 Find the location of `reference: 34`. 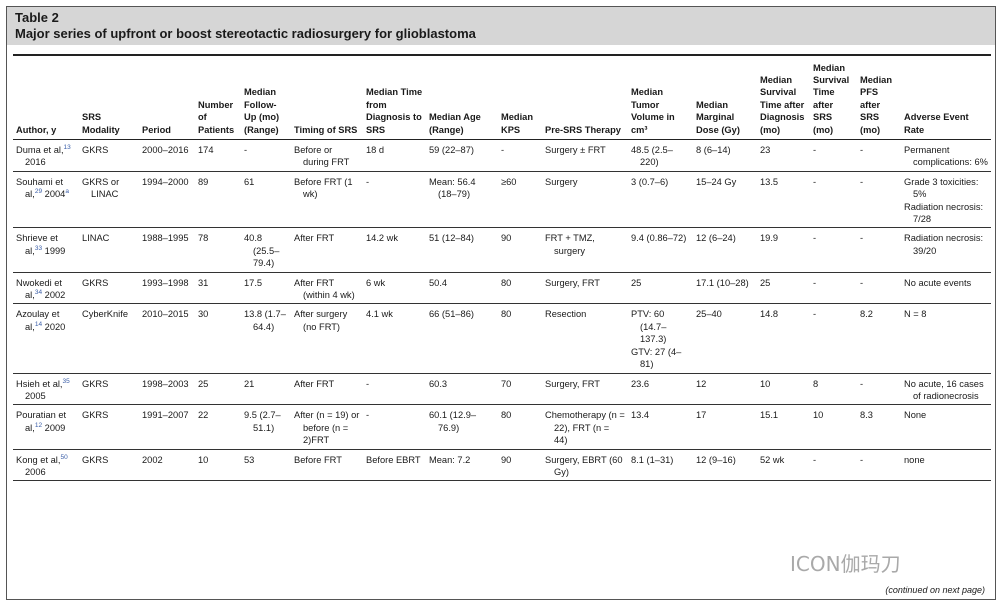

reference: 34 is located at coordinates (38, 292).